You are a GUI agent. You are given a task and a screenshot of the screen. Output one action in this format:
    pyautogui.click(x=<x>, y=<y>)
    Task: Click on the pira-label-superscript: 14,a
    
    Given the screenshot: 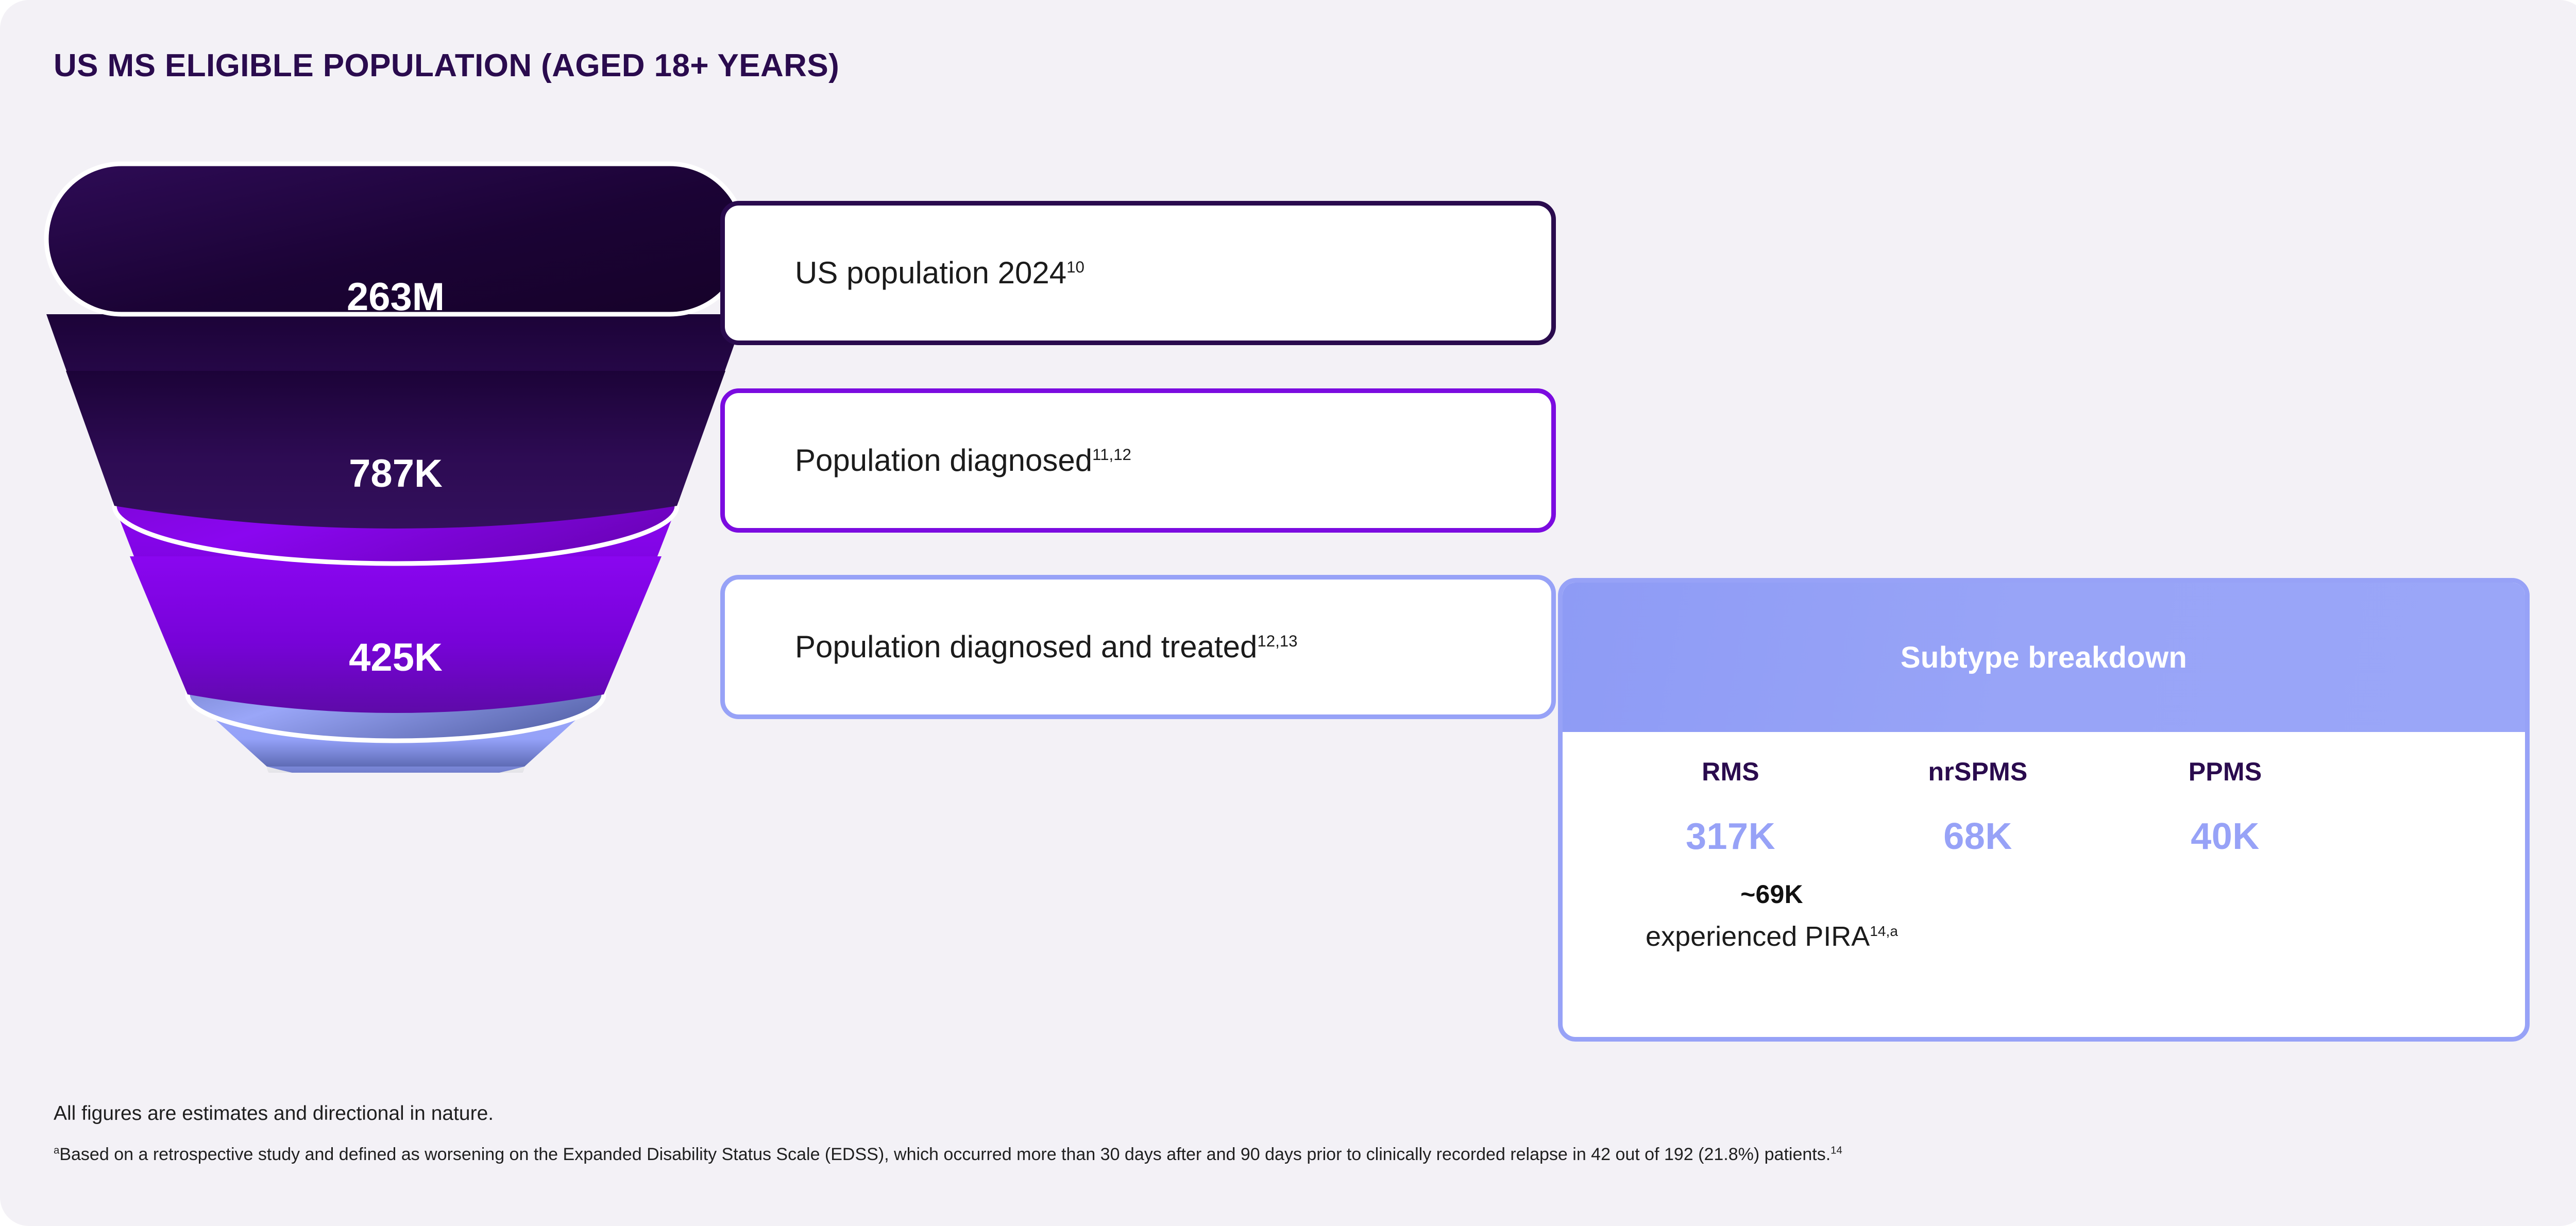 What is the action you would take?
    pyautogui.click(x=1884, y=931)
    